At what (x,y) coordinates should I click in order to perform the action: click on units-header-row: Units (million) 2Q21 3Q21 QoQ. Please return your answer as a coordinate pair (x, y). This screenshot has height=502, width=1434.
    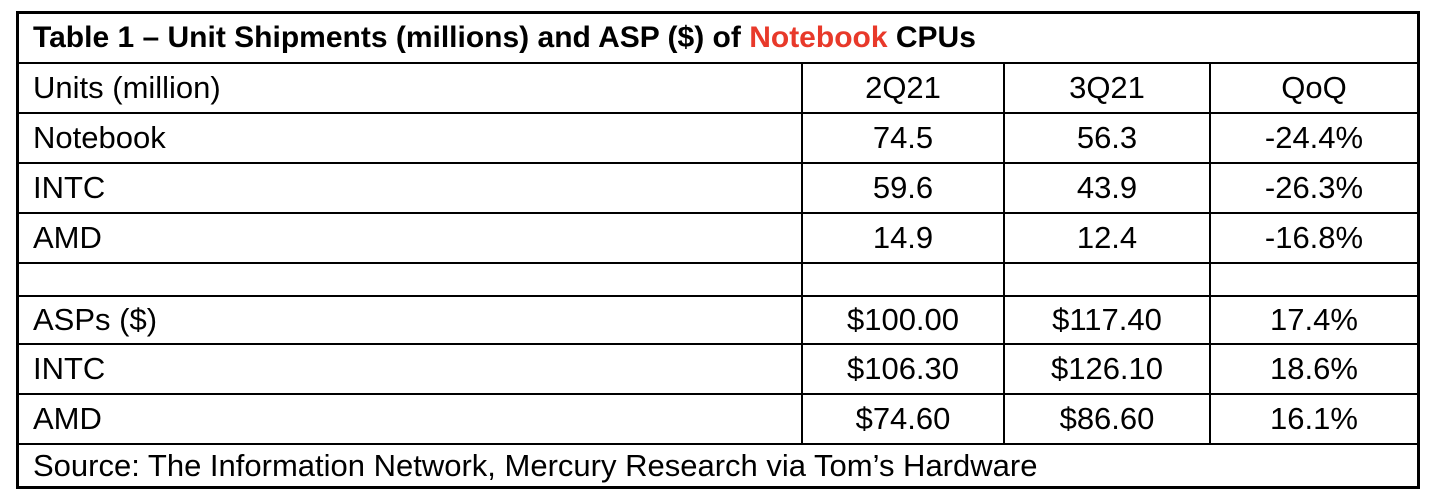
    Looking at the image, I should click on (718, 89).